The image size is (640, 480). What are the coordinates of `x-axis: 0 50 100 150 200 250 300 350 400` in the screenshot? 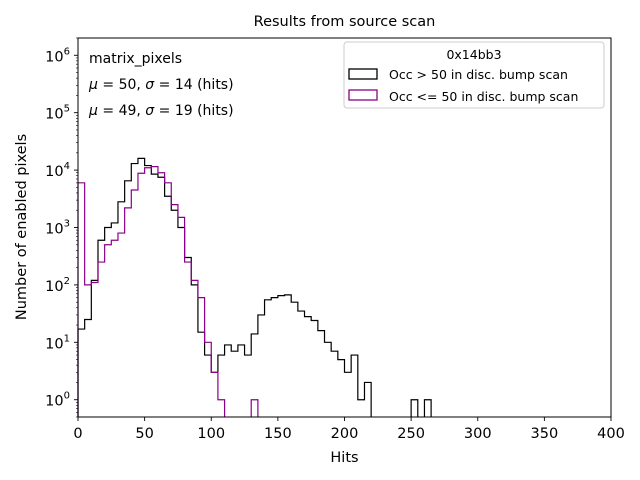 It's located at (349, 429).